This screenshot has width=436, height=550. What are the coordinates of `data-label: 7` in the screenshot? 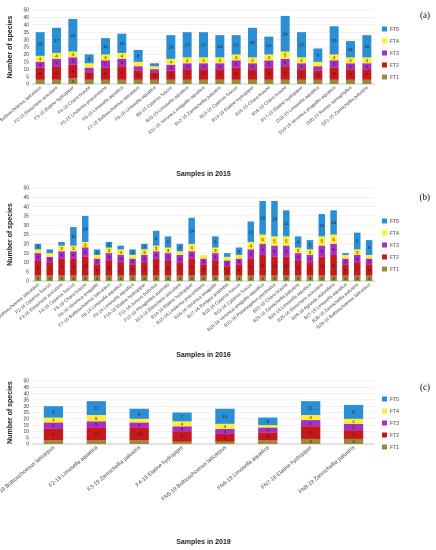 It's located at (49, 269).